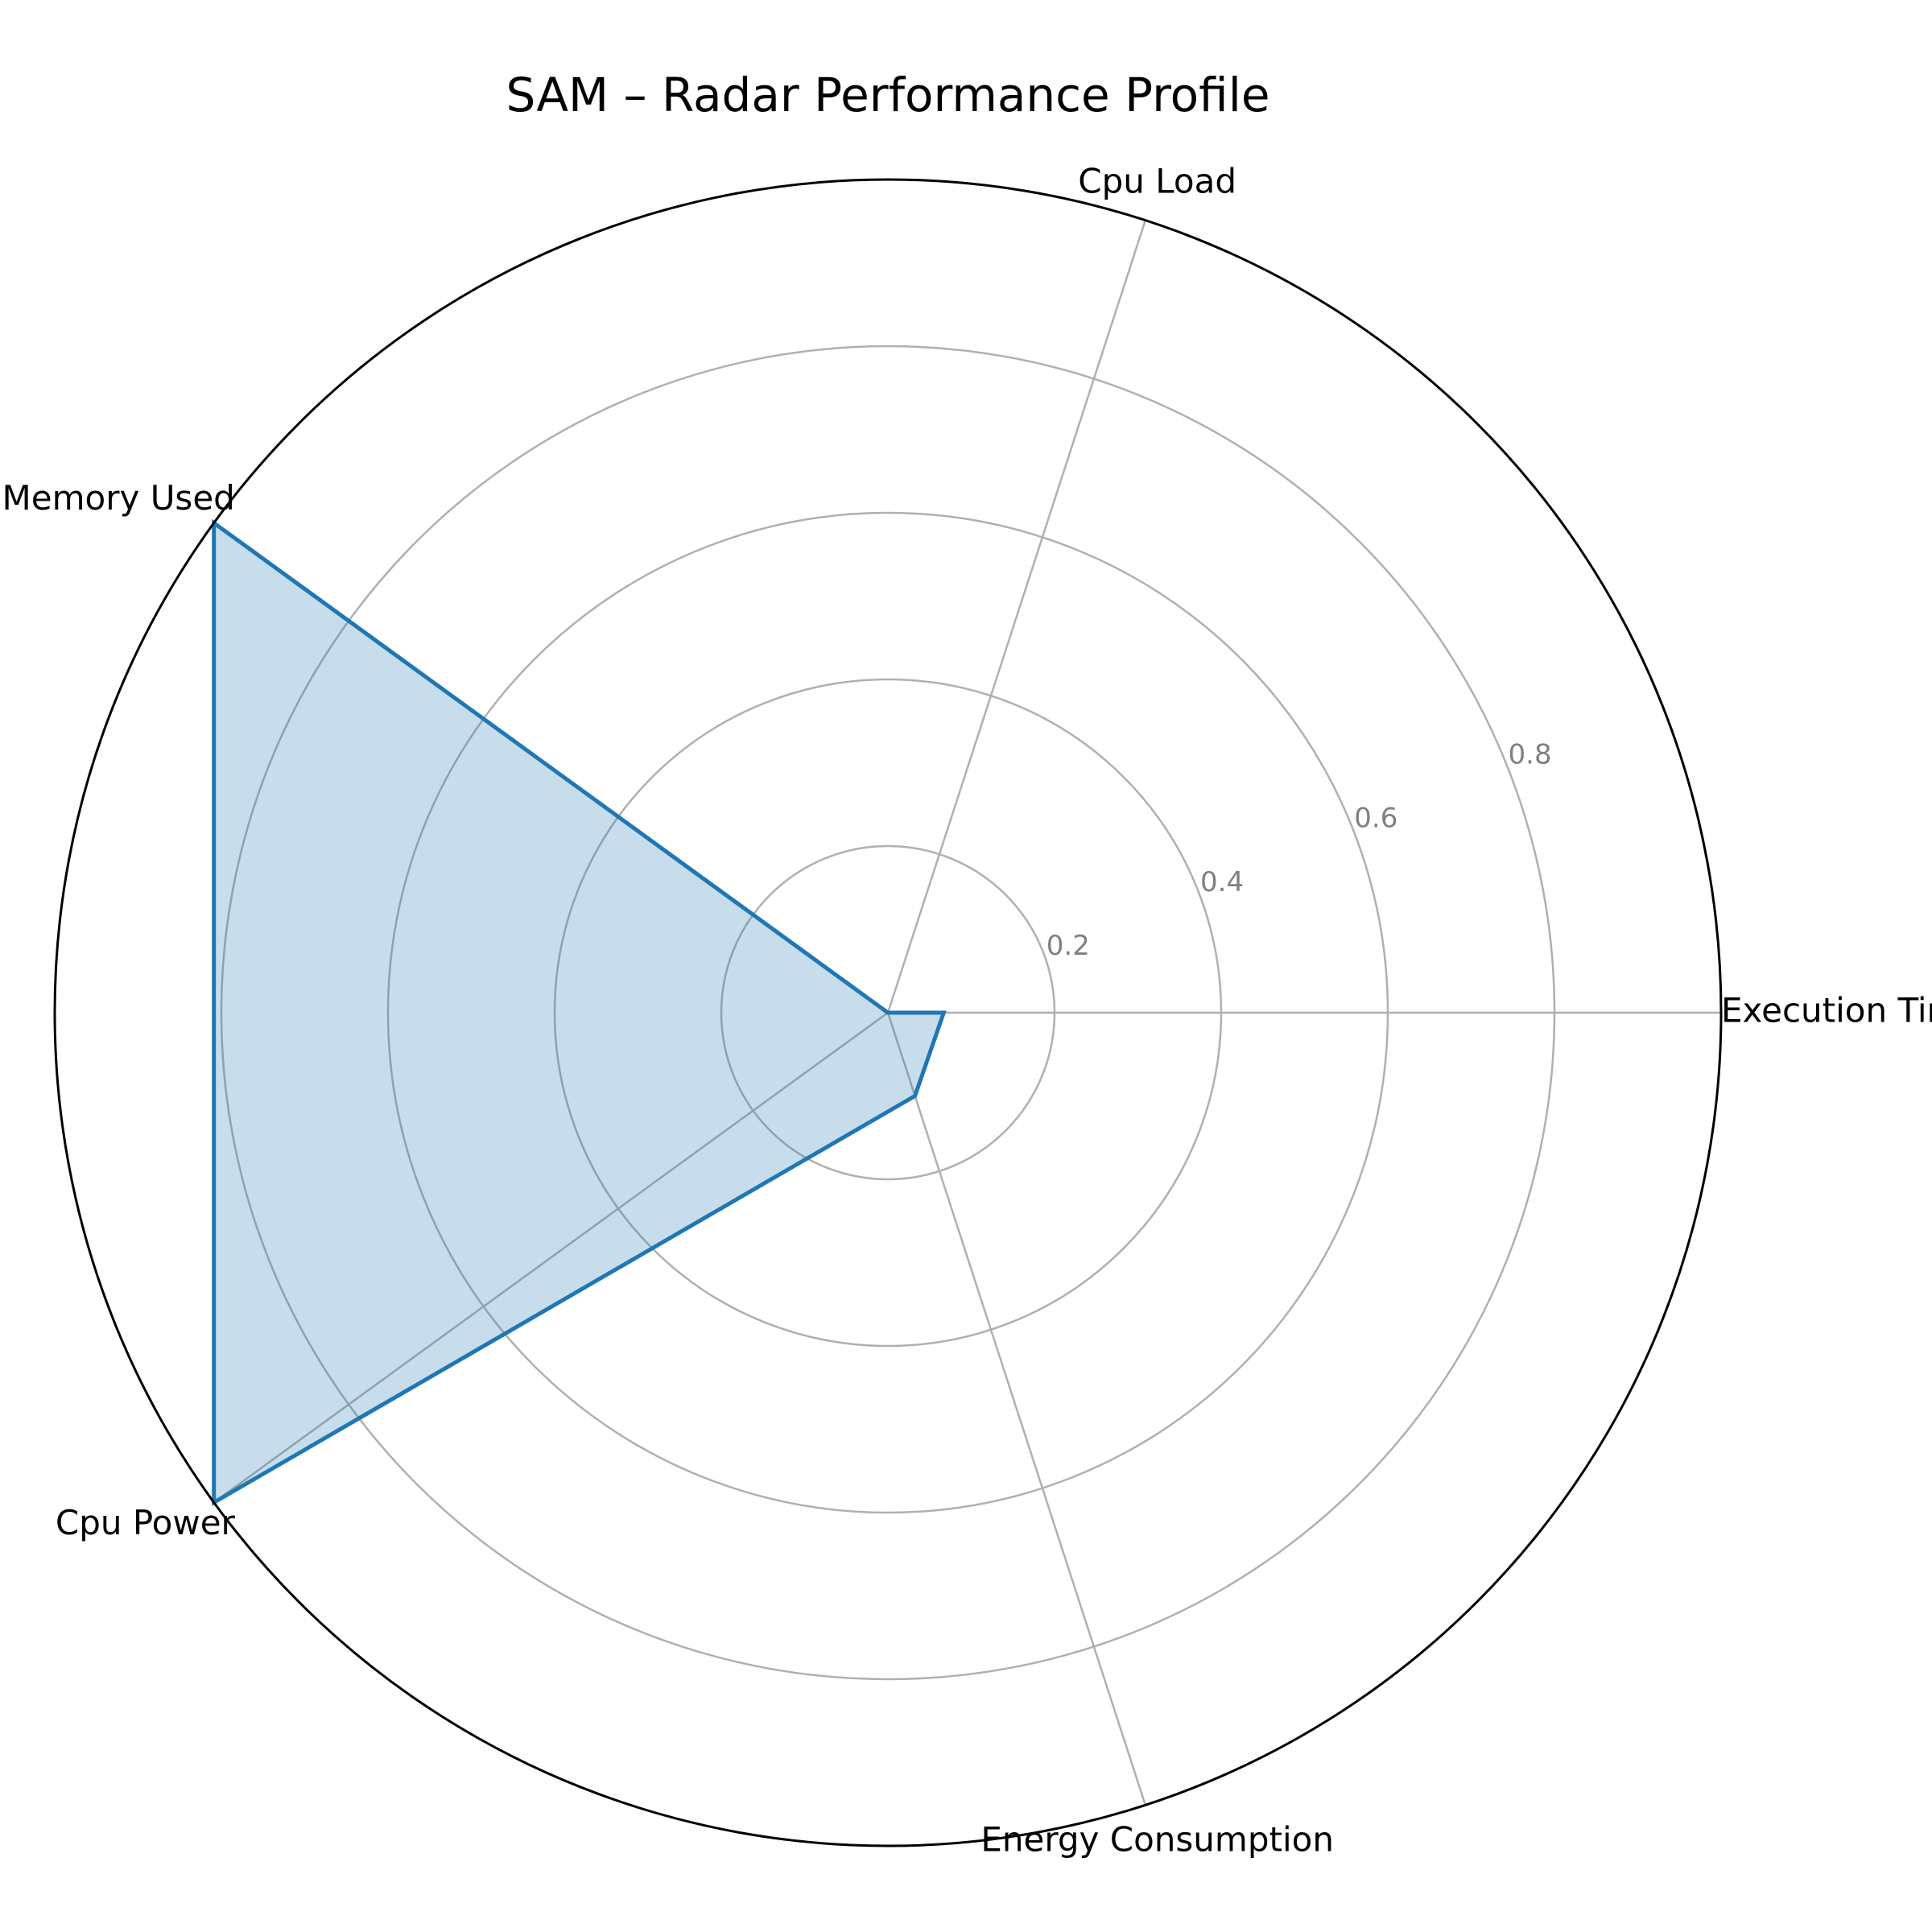 The height and width of the screenshot is (1932, 1932). What do you see at coordinates (887, 95) in the screenshot?
I see `chart-title: SAM – Radar Performance Profile` at bounding box center [887, 95].